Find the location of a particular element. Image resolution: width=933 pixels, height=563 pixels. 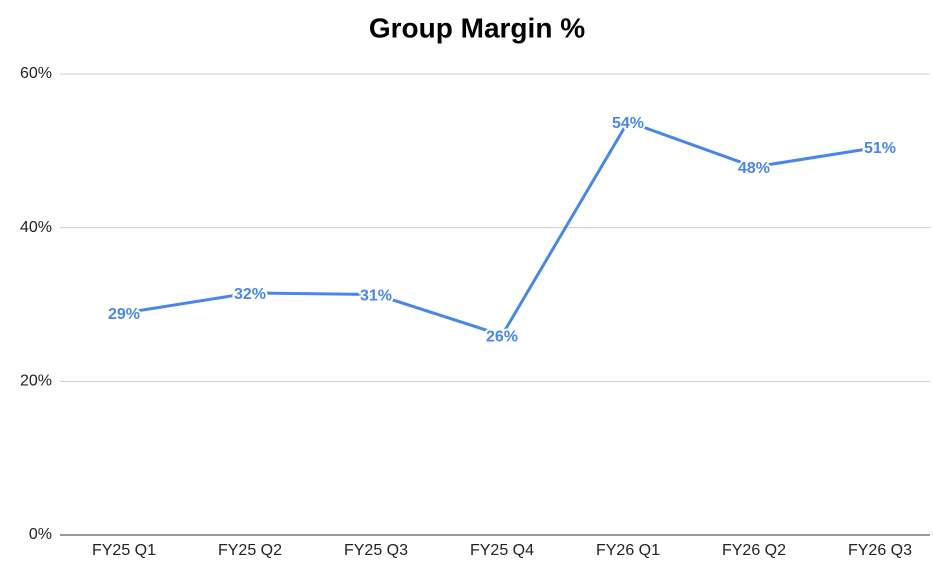

chart-title: Group Margin % is located at coordinates (477, 27).